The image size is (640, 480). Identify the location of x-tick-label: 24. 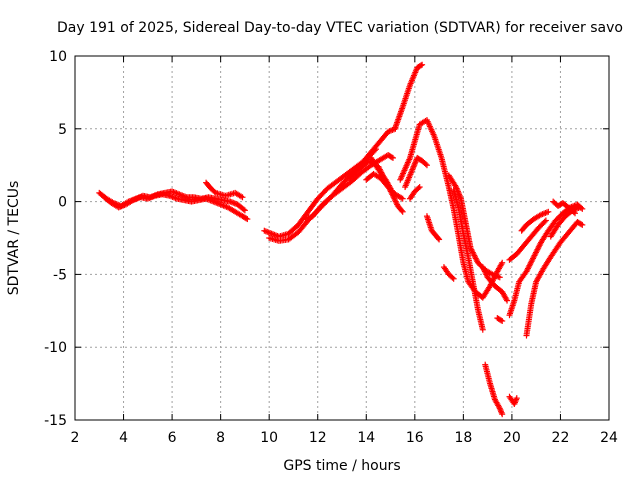
(609, 438).